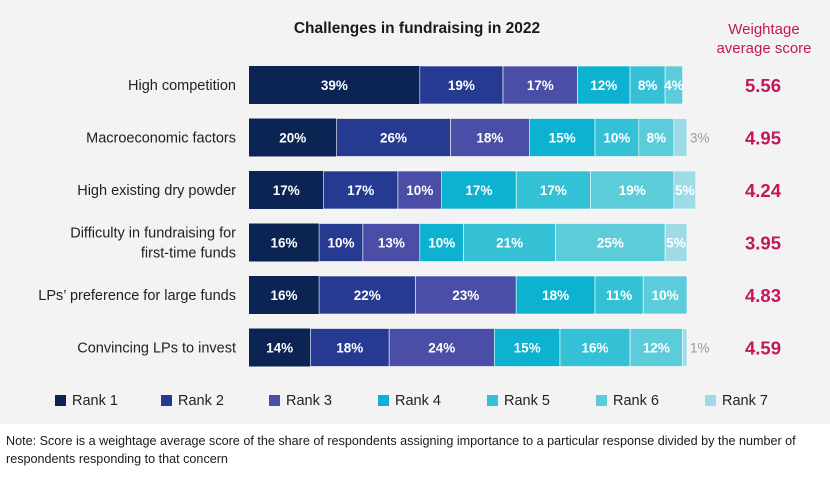 This screenshot has width=830, height=477. Describe the element at coordinates (763, 243) in the screenshot. I see `score-value: 3.95` at that location.